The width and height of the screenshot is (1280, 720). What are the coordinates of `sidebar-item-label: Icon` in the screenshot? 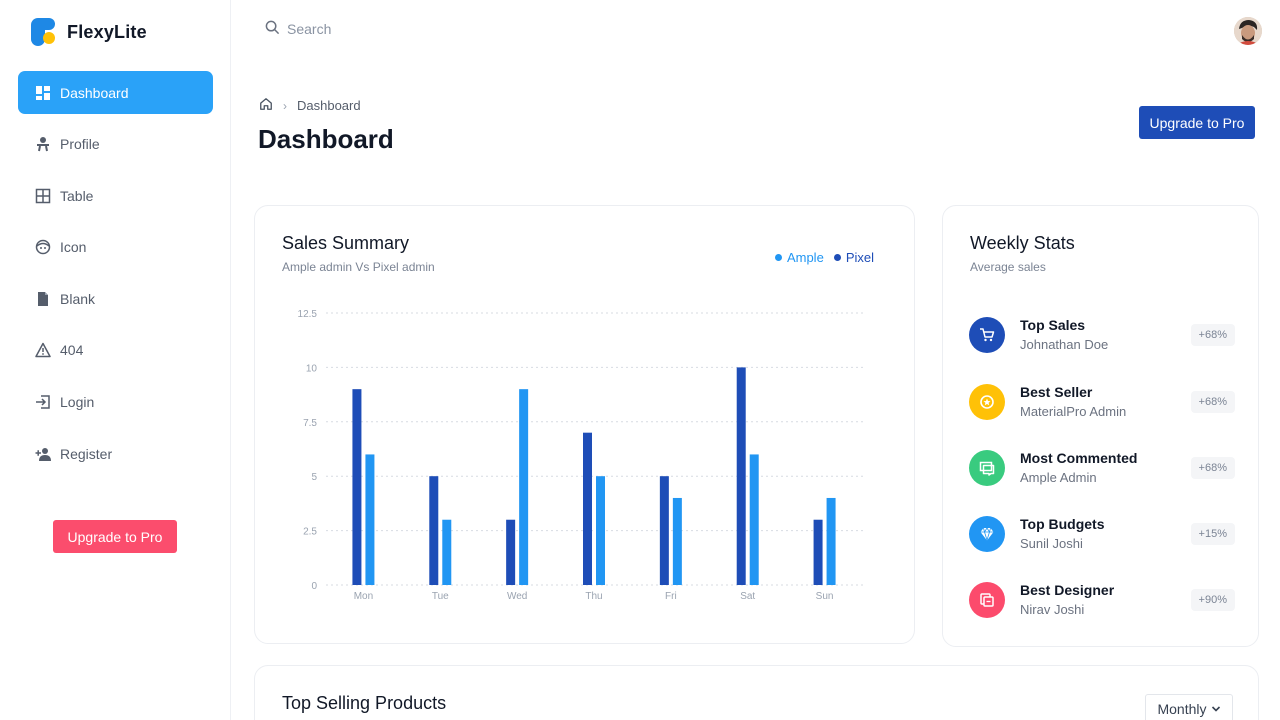 It's located at (73, 247).